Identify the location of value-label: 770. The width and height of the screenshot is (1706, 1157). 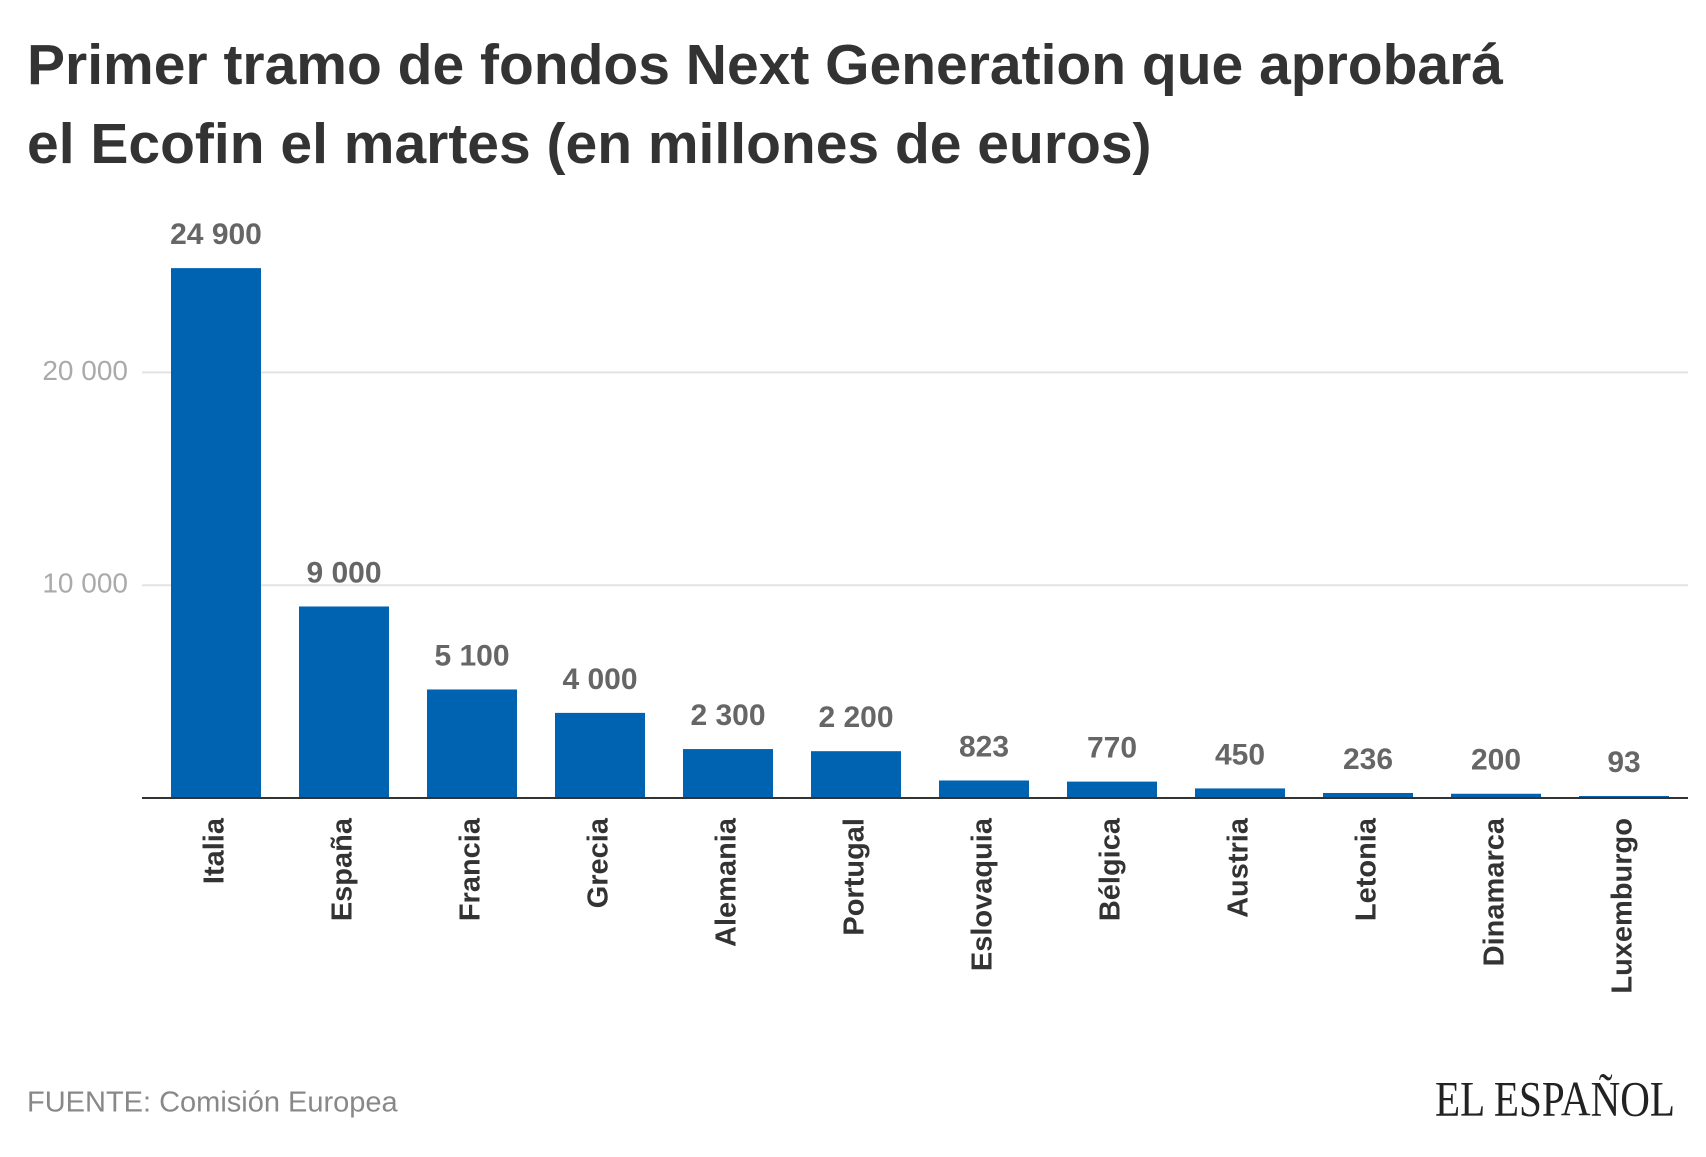
(1112, 748).